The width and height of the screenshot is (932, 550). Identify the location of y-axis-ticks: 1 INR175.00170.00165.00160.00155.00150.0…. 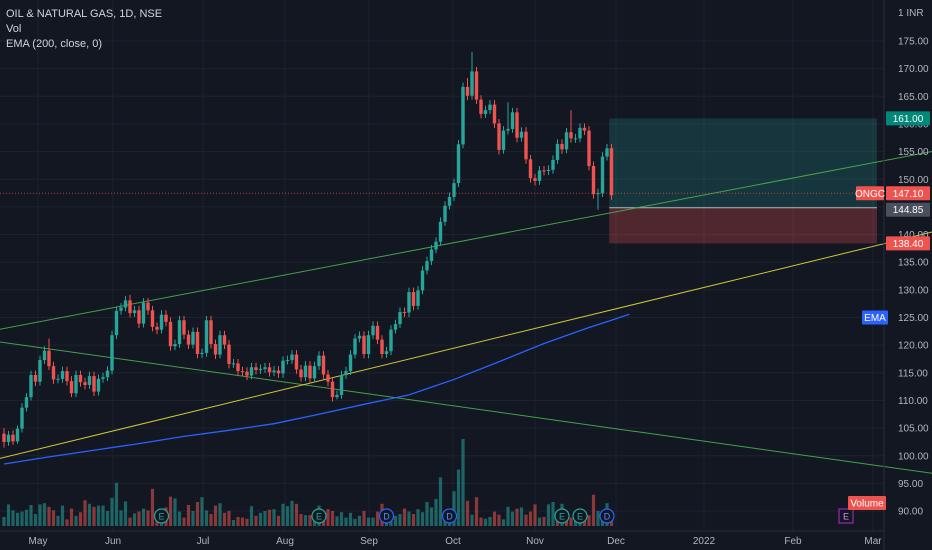
(913, 263).